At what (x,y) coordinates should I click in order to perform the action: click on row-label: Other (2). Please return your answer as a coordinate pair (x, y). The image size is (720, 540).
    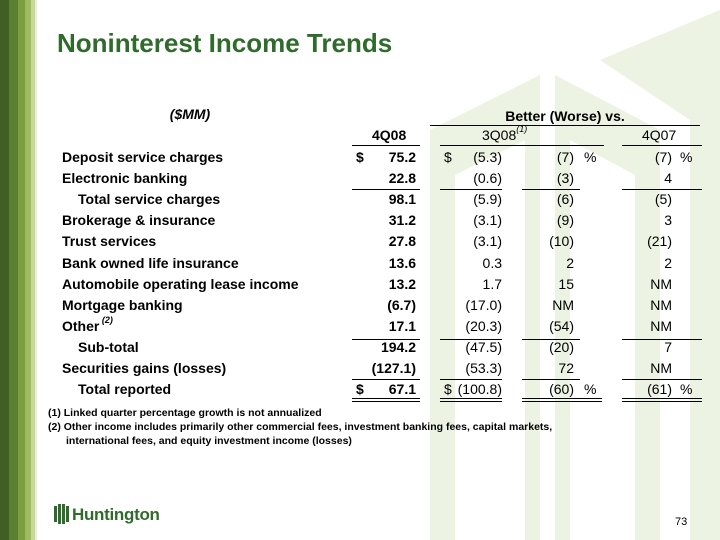
    Looking at the image, I should click on (87, 324).